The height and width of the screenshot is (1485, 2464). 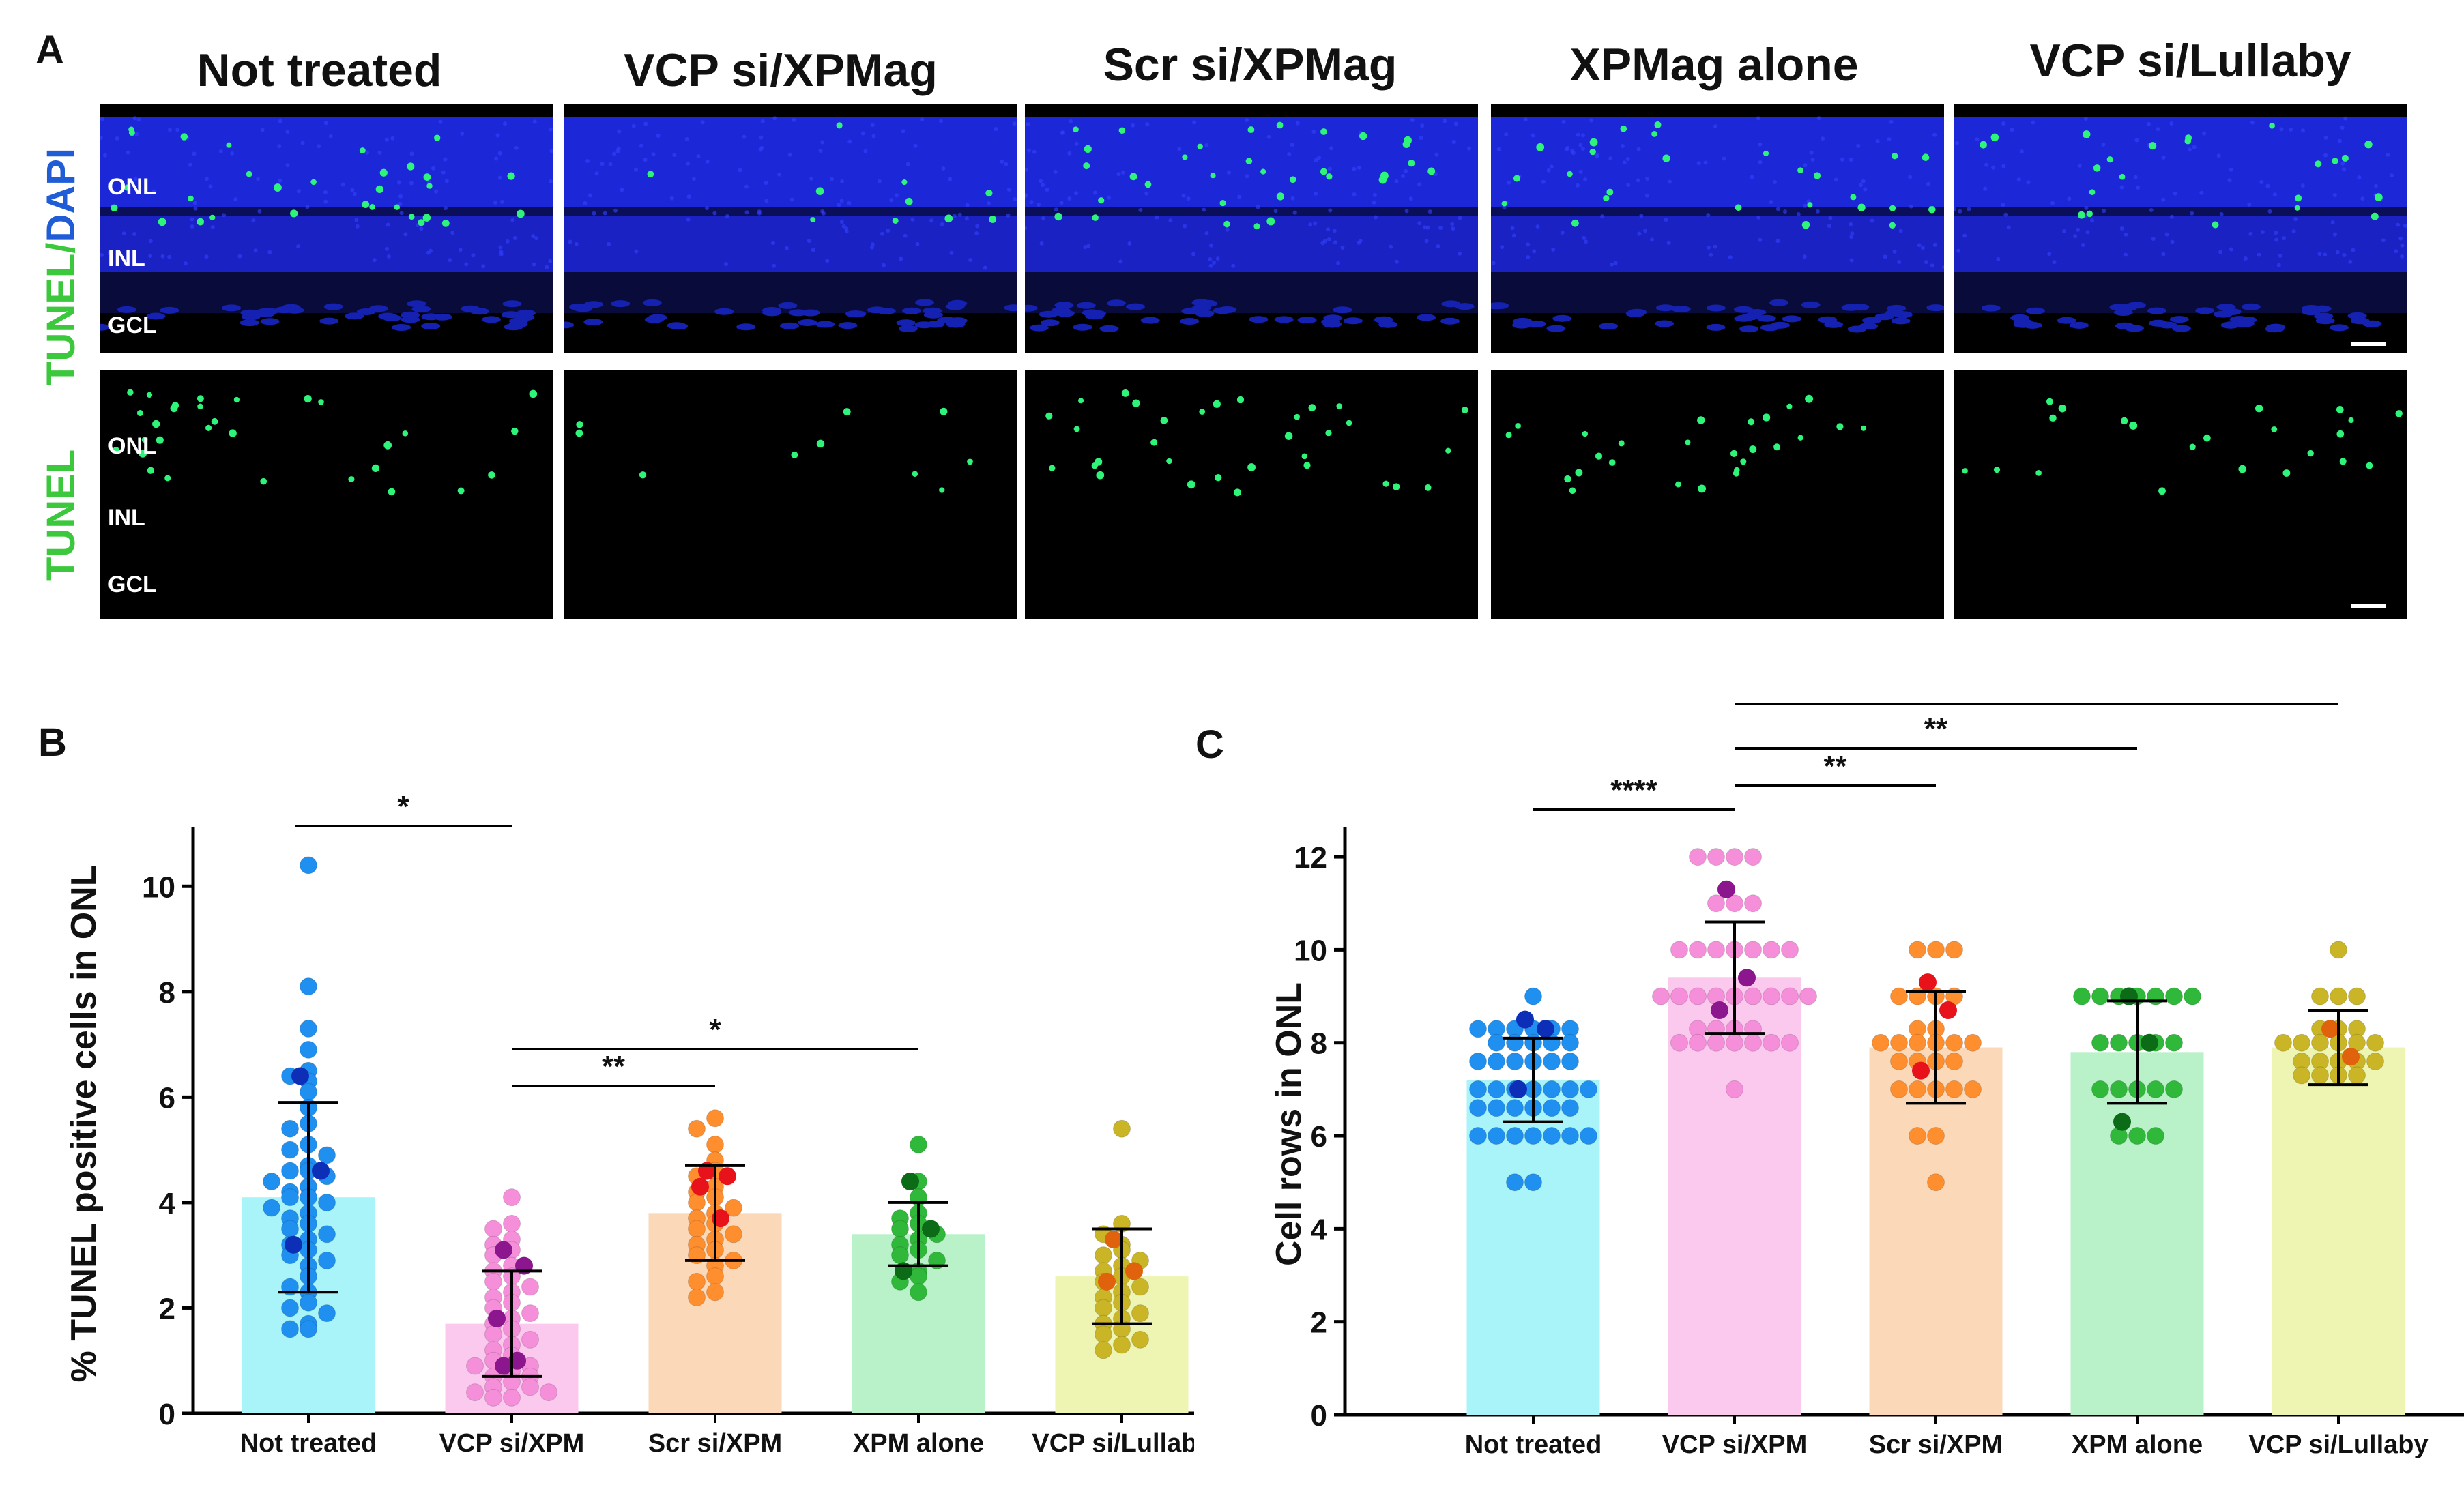 What do you see at coordinates (61, 195) in the screenshot?
I see `dapi-stain-text: DAPI` at bounding box center [61, 195].